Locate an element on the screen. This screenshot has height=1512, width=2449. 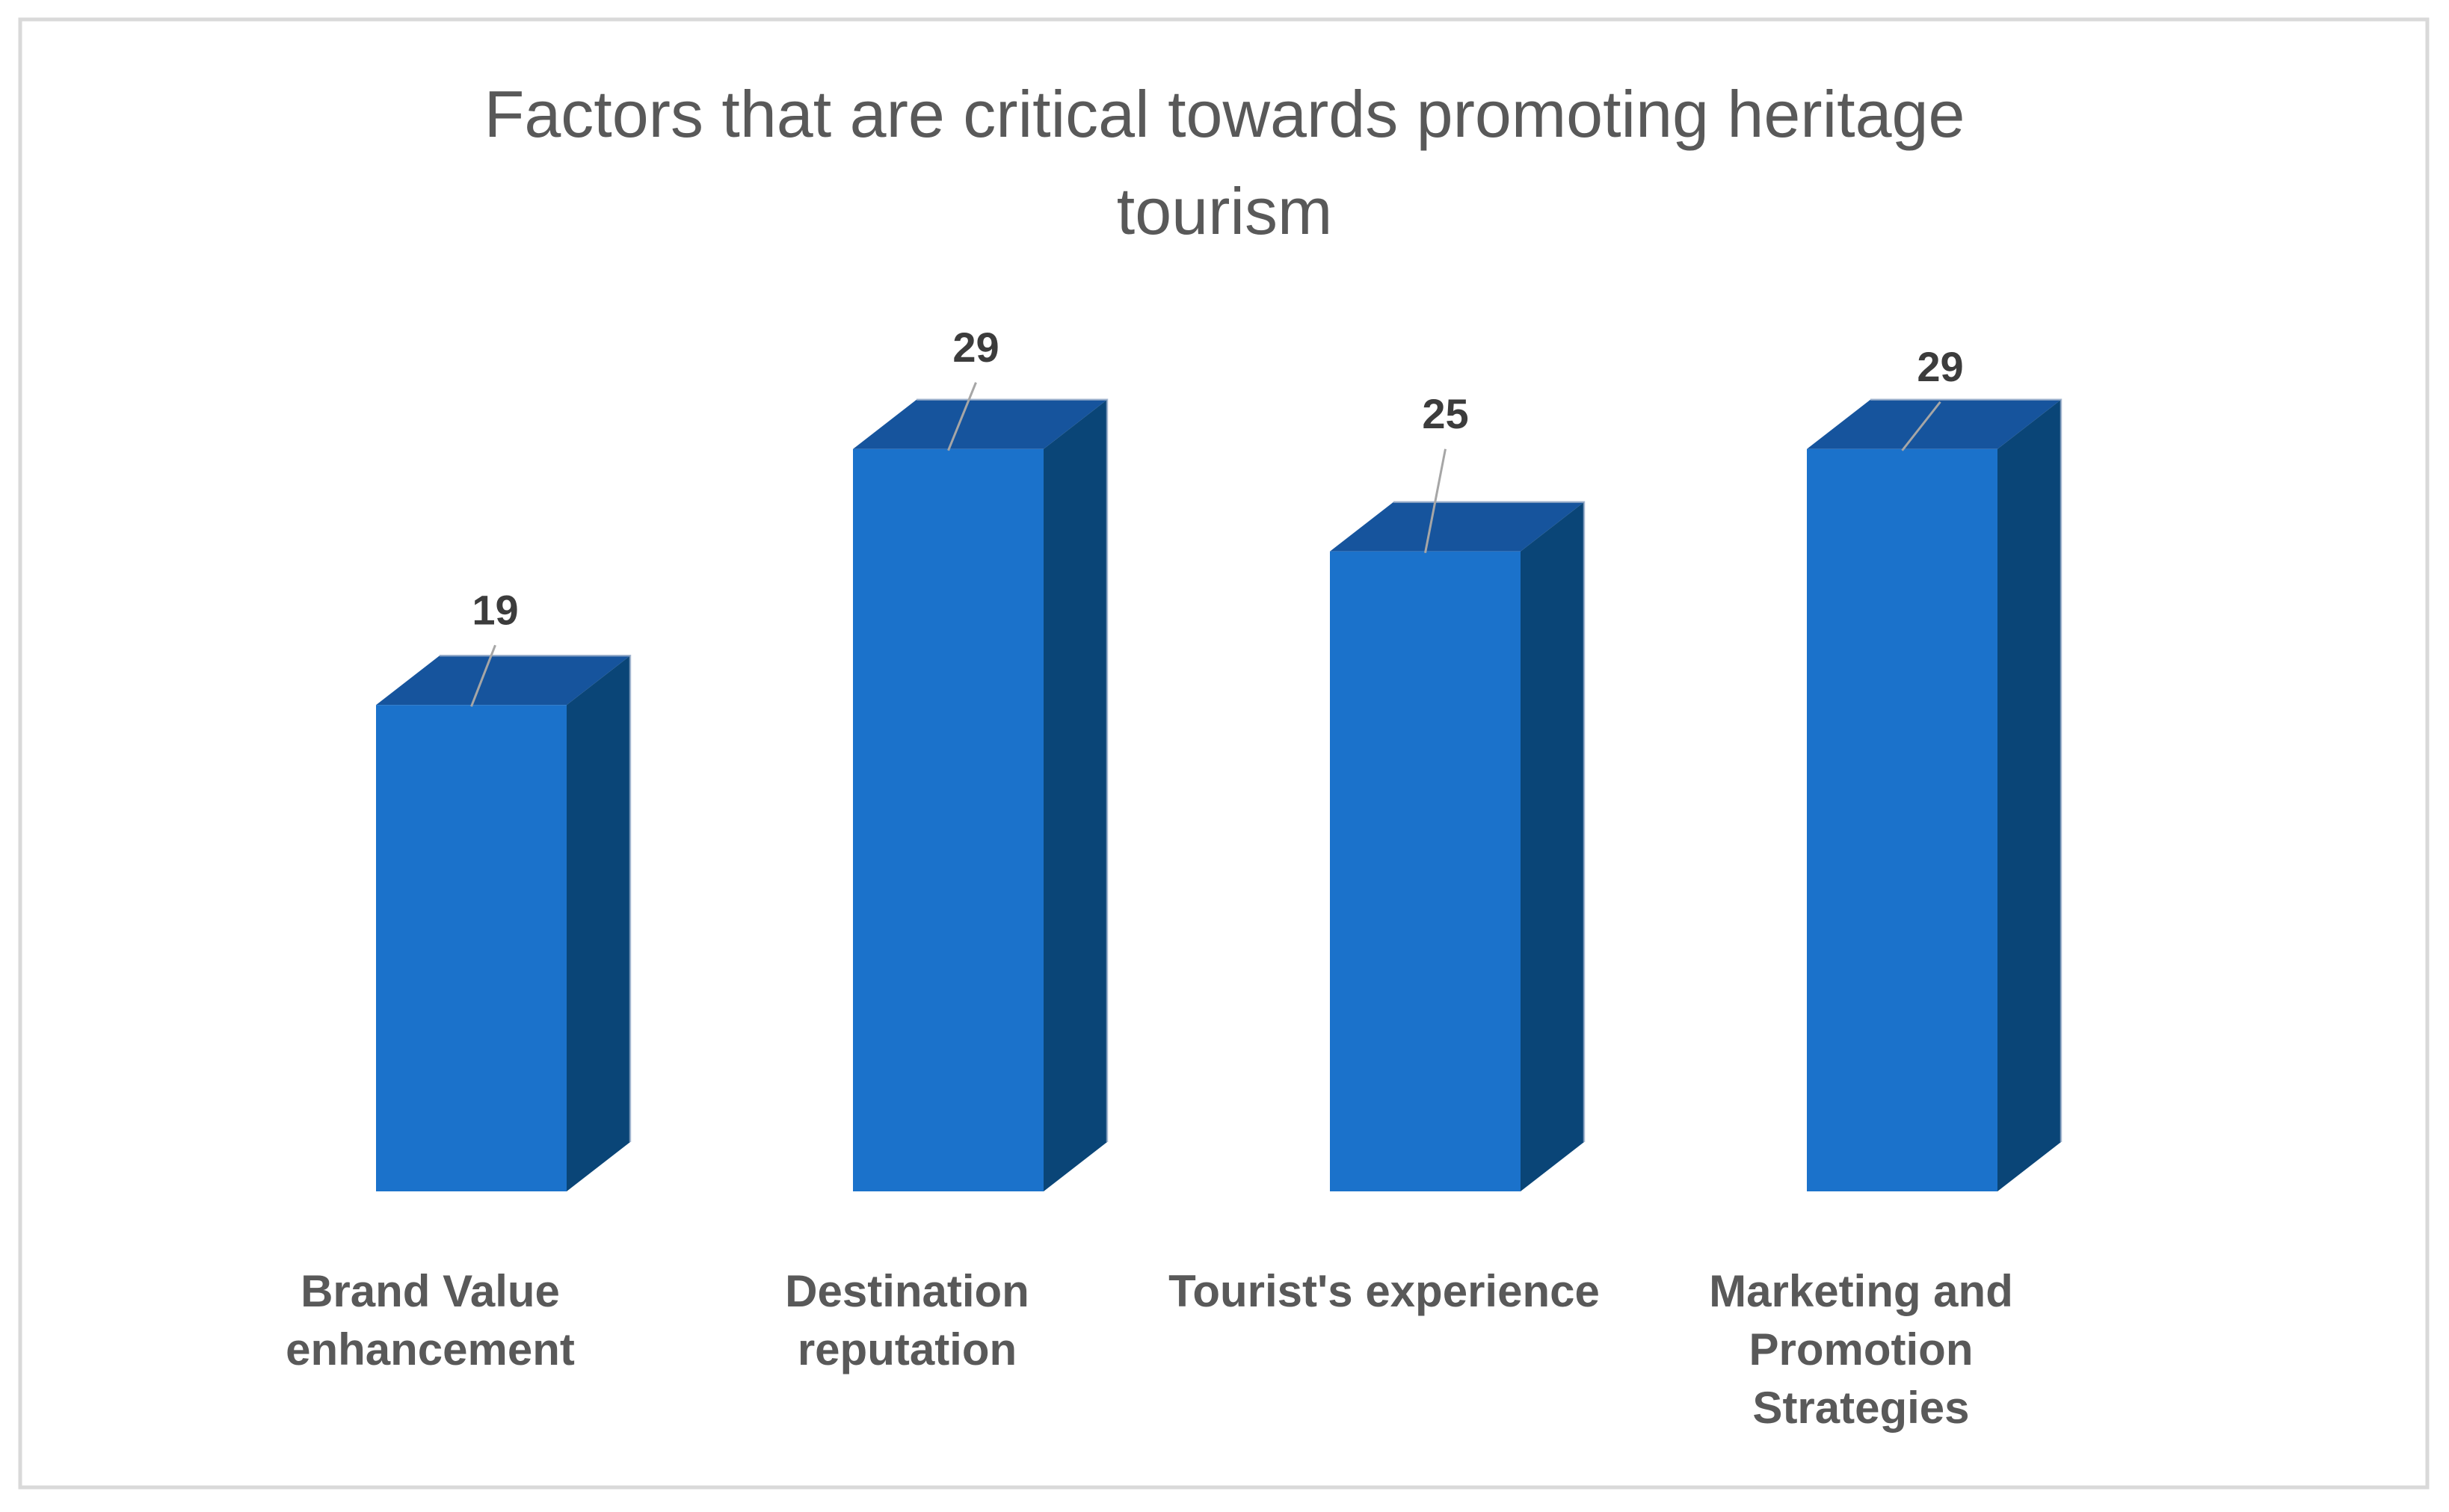
data-label: 19 is located at coordinates (495, 609).